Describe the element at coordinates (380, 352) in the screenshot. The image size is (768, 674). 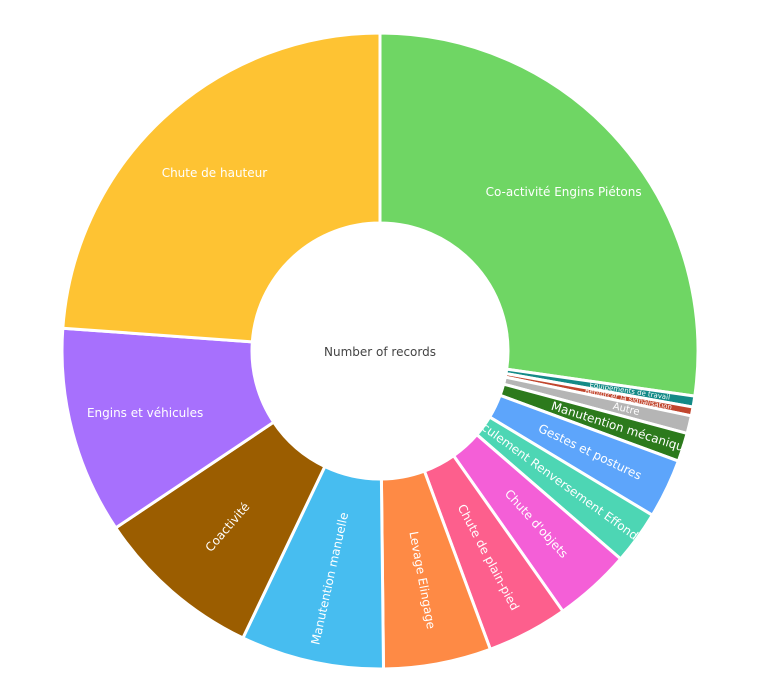
I see `center-label: Number of records` at that location.